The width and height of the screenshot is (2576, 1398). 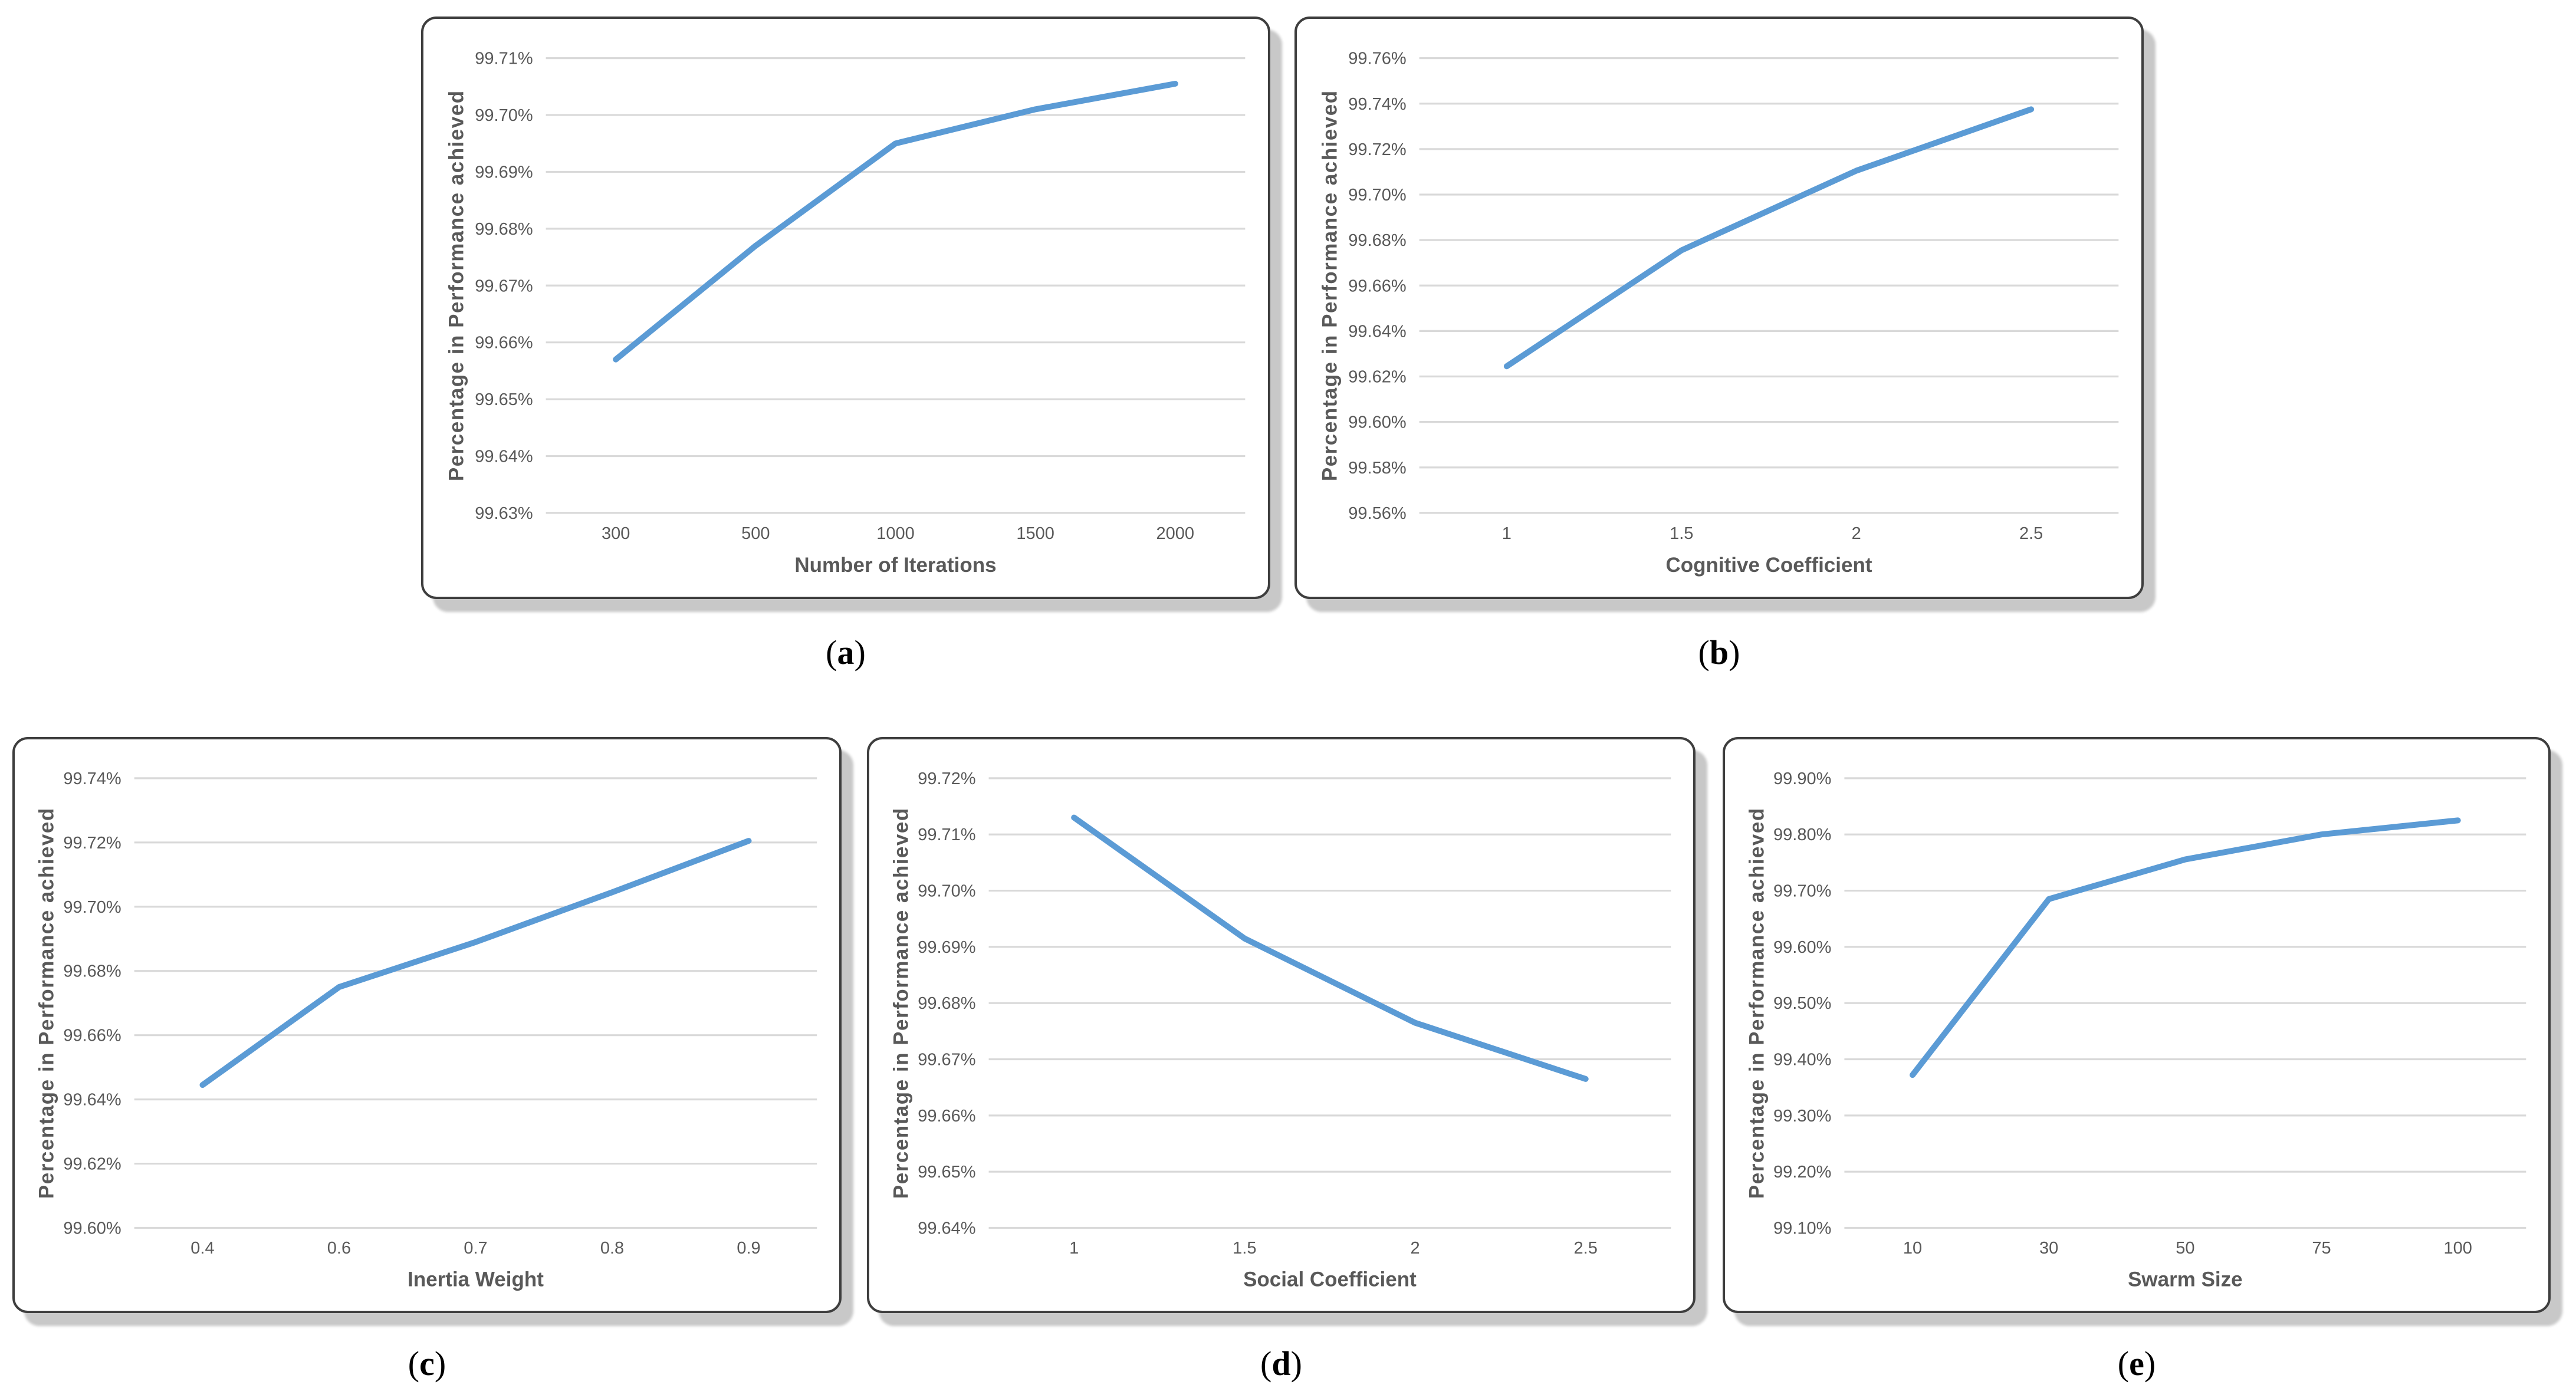 I want to click on x-tick-label: 1500, so click(x=1035, y=533).